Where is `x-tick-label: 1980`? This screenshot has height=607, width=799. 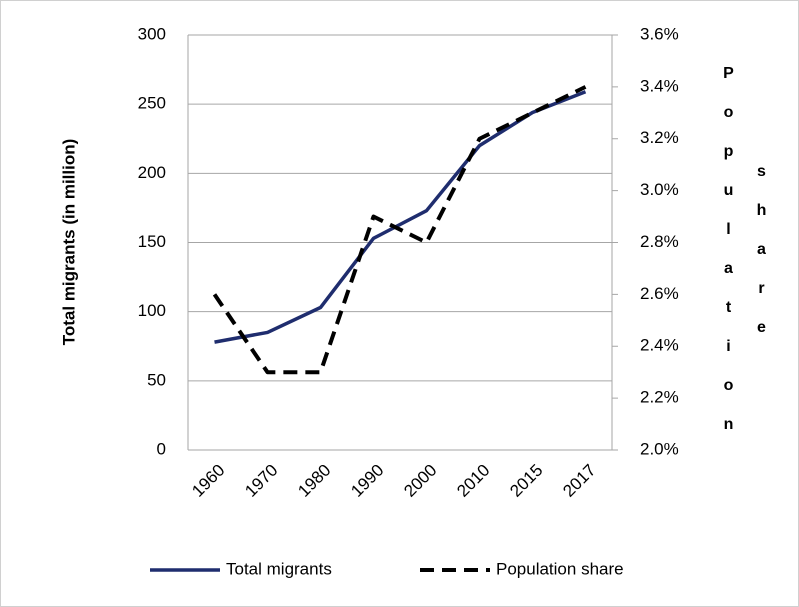
x-tick-label: 1980 is located at coordinates (314, 481).